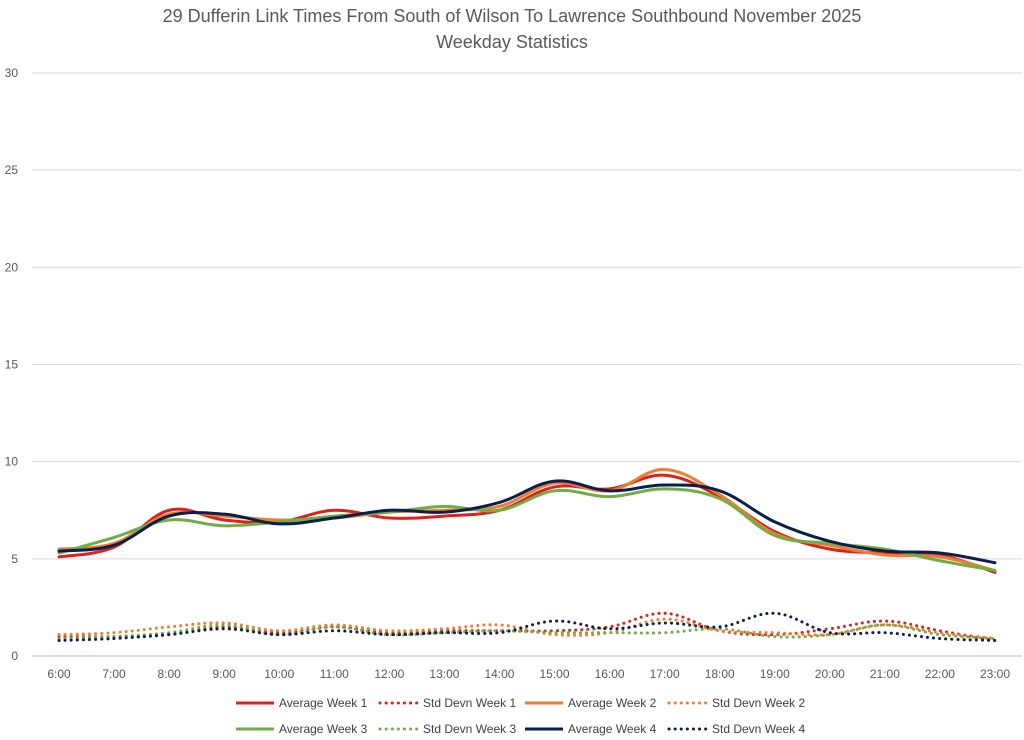  What do you see at coordinates (555, 674) in the screenshot?
I see `x-tick-label: 15:00` at bounding box center [555, 674].